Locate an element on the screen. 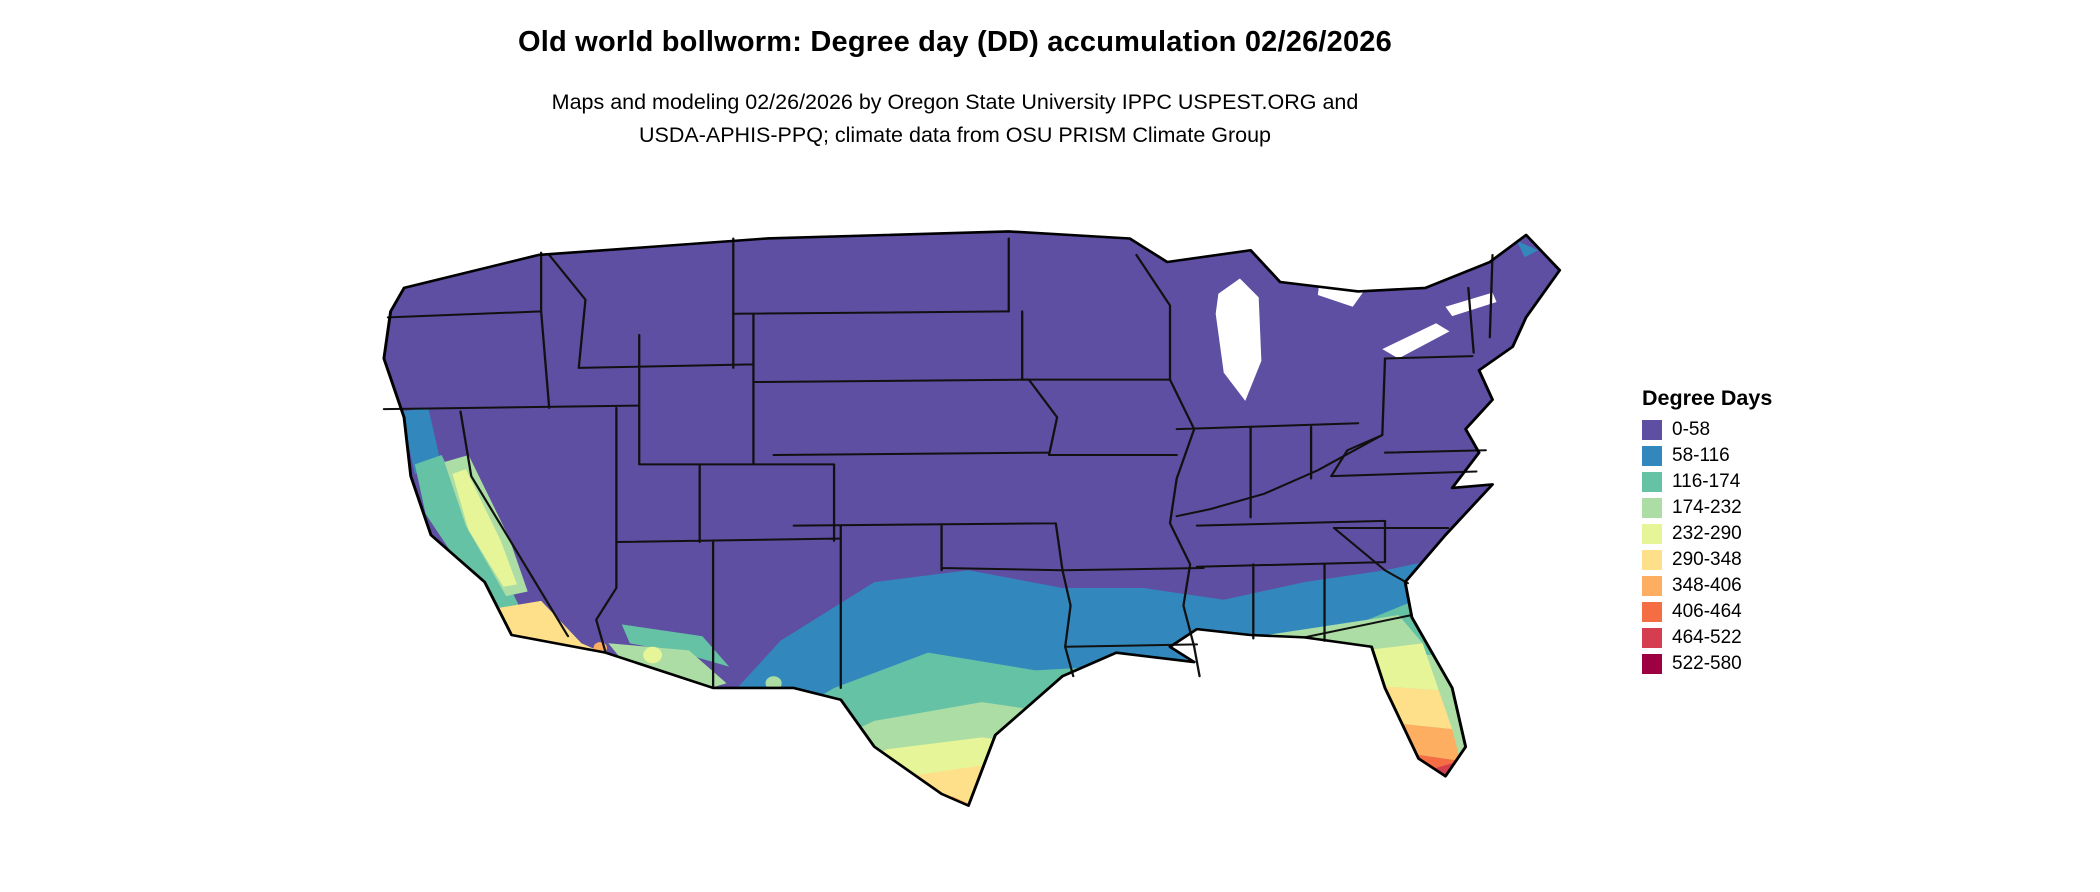  legend-bin-label: 0-58 is located at coordinates (1691, 429).